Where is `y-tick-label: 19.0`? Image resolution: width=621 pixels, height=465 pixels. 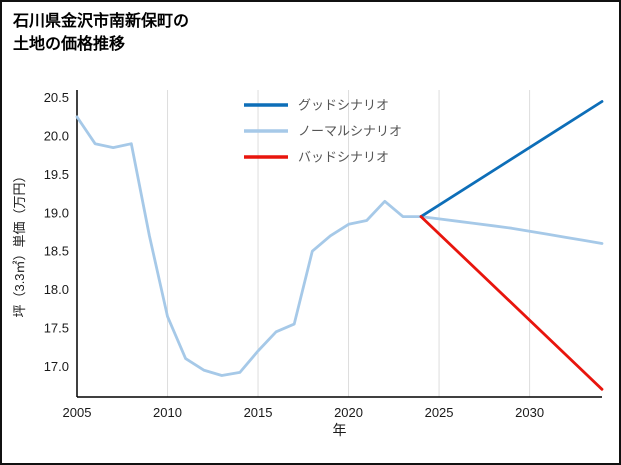
y-tick-label: 19.0 is located at coordinates (56, 212).